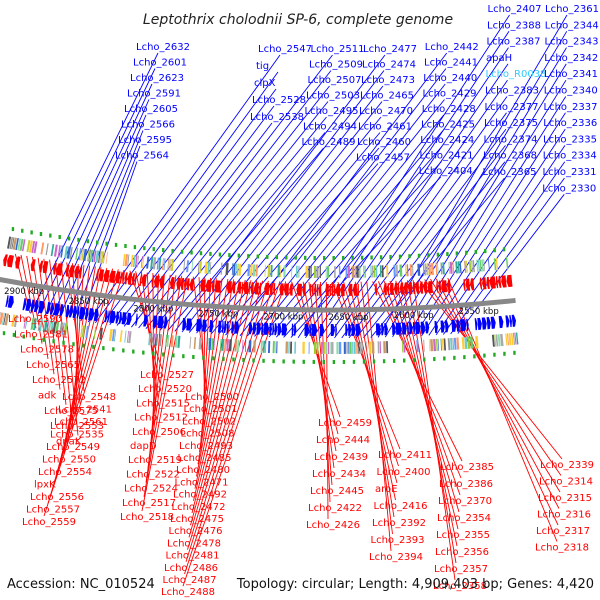  I want to click on scale-tick-label: 2650 kbp, so click(349, 318).